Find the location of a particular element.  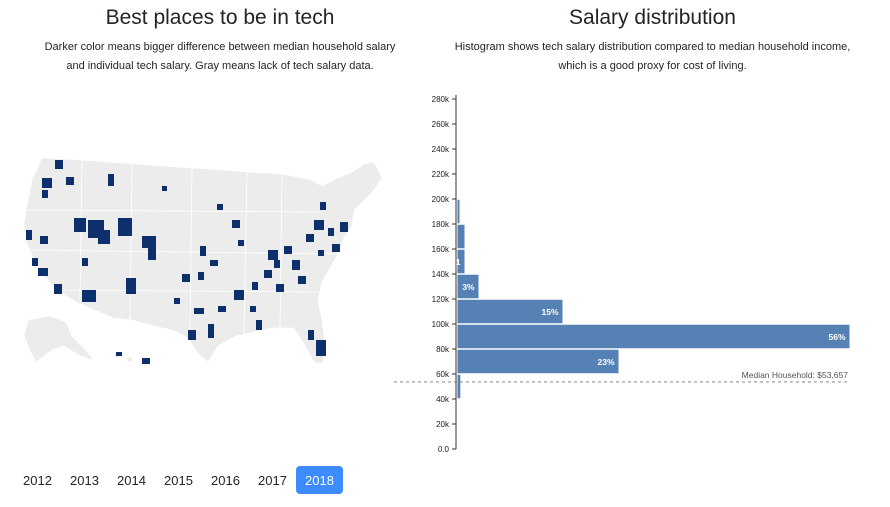

map-title: Best places to be in tech is located at coordinates (220, 17).